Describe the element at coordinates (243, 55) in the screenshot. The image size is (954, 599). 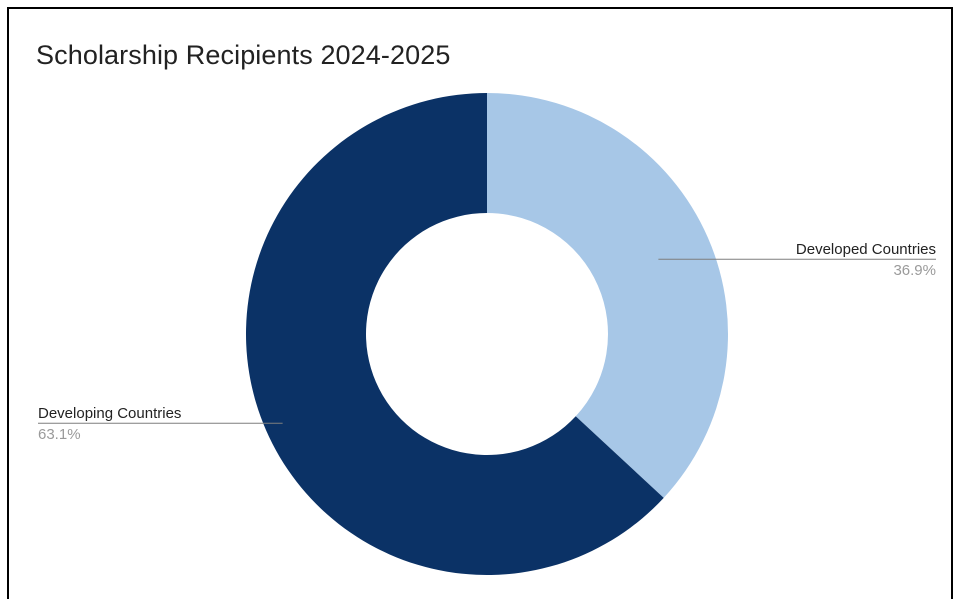
I see `chart-title: Scholarship Recipients 2024-2025` at that location.